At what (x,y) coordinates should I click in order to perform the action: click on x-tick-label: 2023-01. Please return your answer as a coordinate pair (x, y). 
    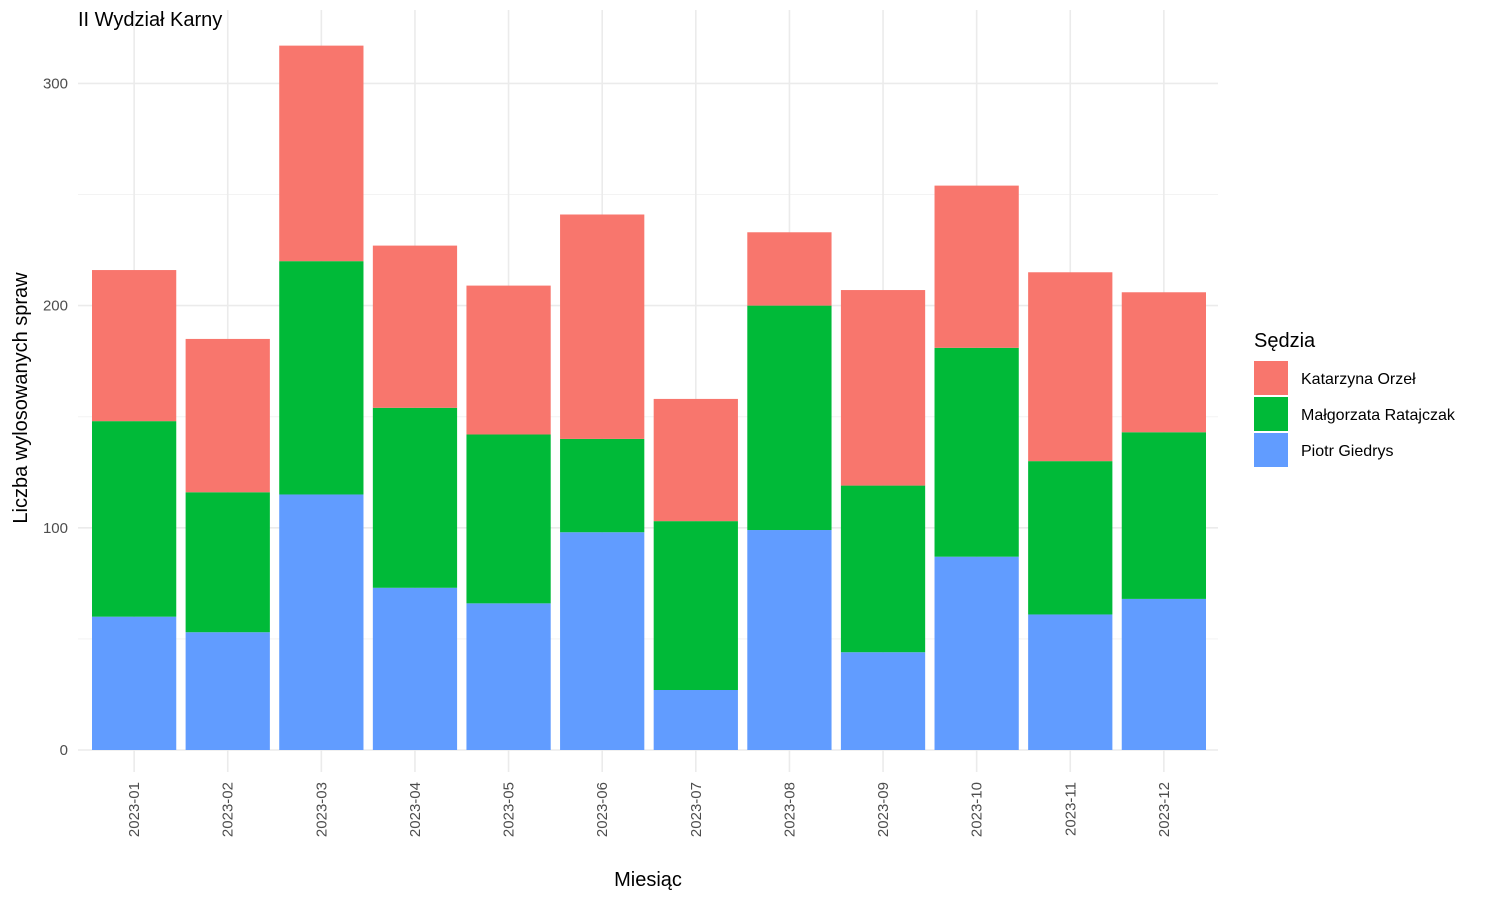
    Looking at the image, I should click on (134, 809).